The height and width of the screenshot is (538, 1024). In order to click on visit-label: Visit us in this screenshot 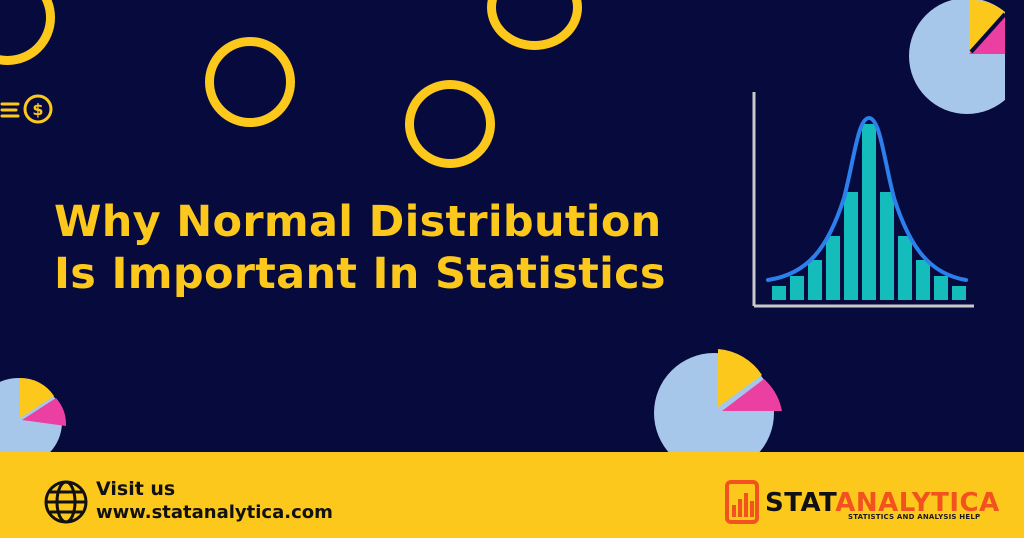, I will do `click(136, 489)`.